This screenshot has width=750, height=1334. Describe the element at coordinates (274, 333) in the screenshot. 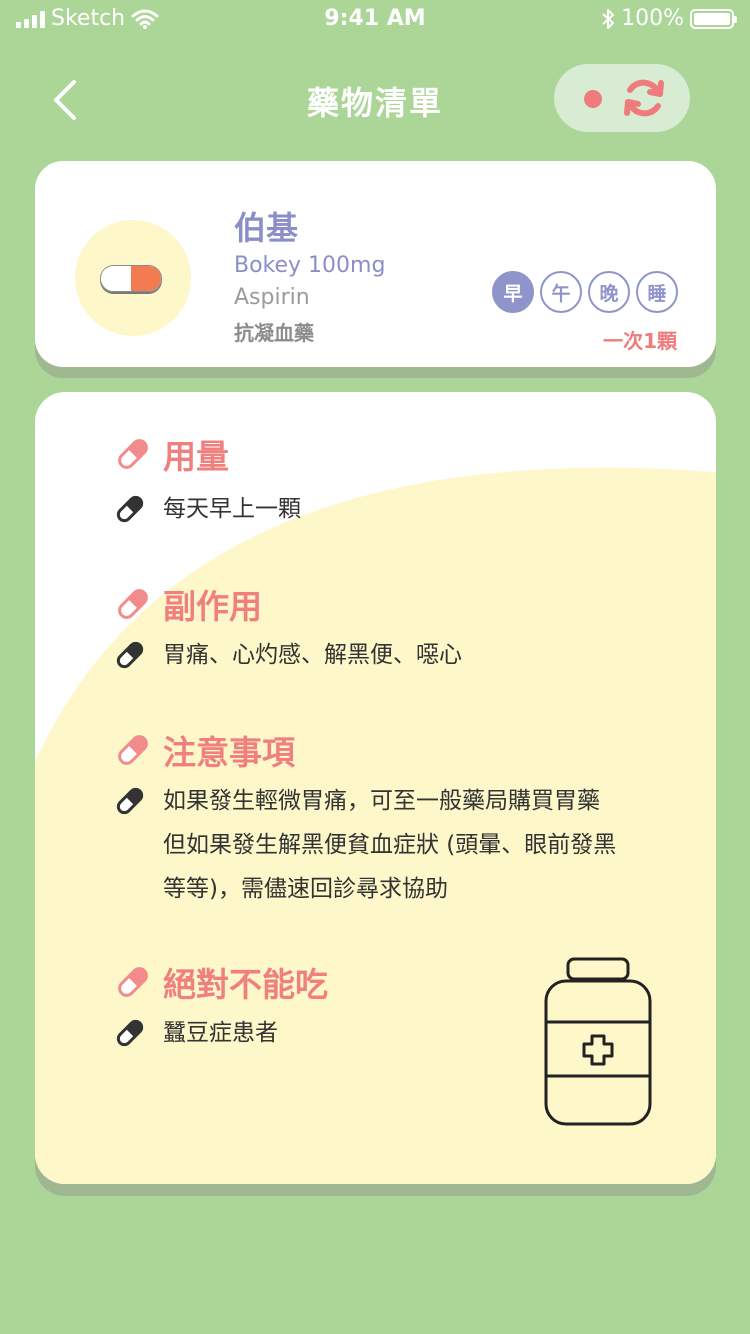

I see `medication-category: 抗凝血藥` at that location.